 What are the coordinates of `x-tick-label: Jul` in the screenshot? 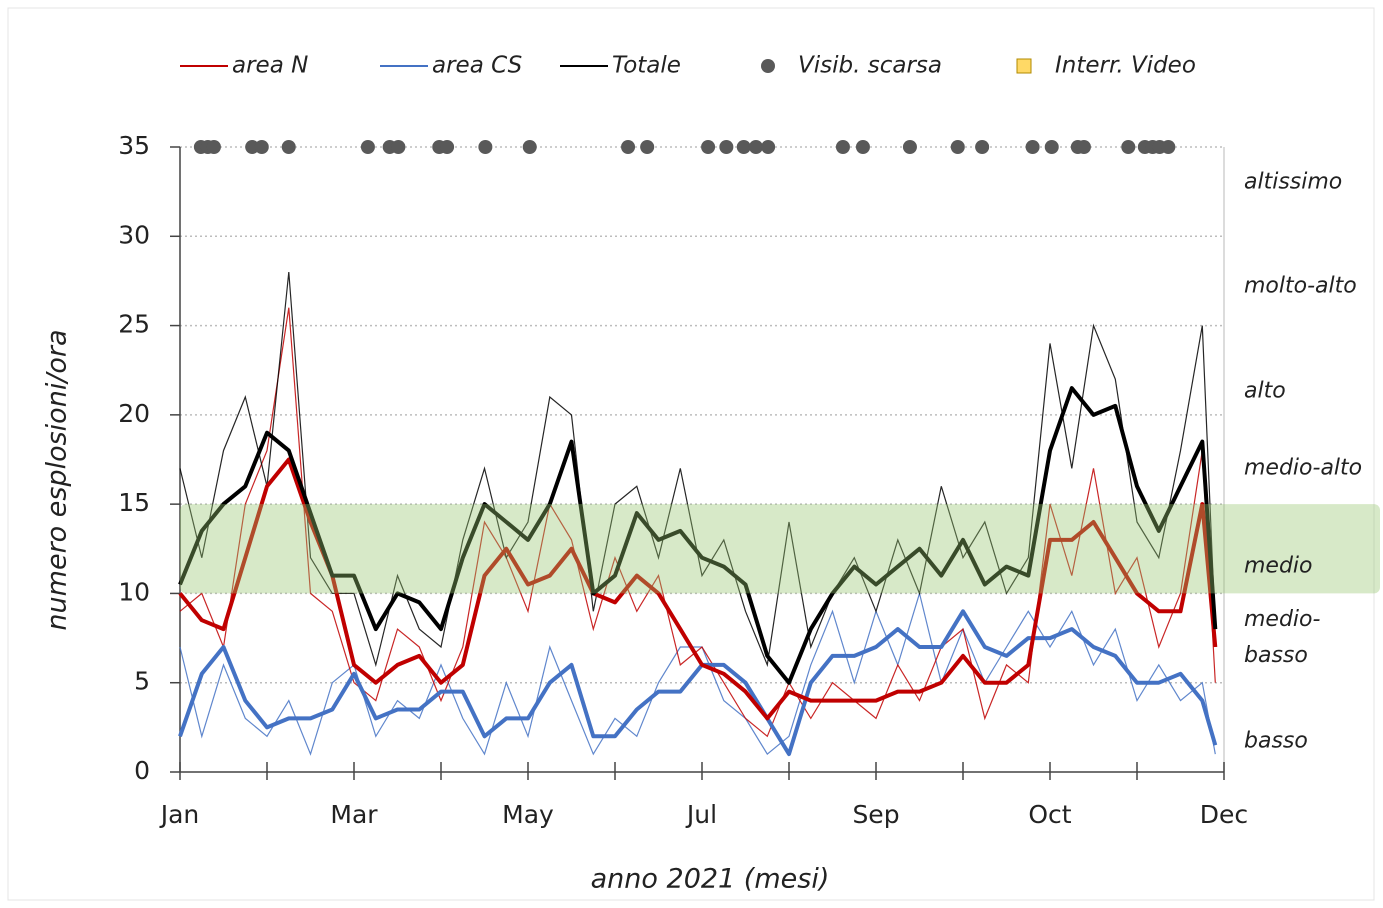 It's located at (701, 814).